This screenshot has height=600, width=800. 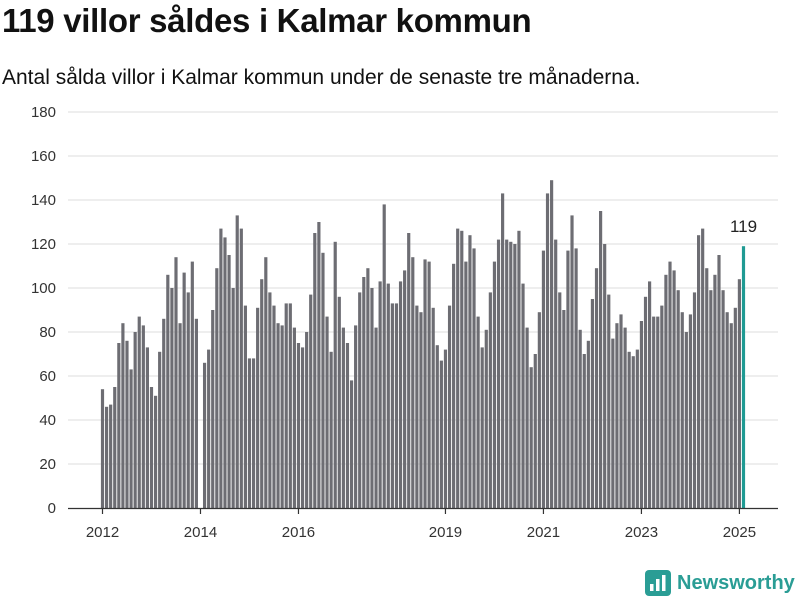 I want to click on chart-title: 119 villor såldes i Kalmar kommun, so click(x=267, y=20).